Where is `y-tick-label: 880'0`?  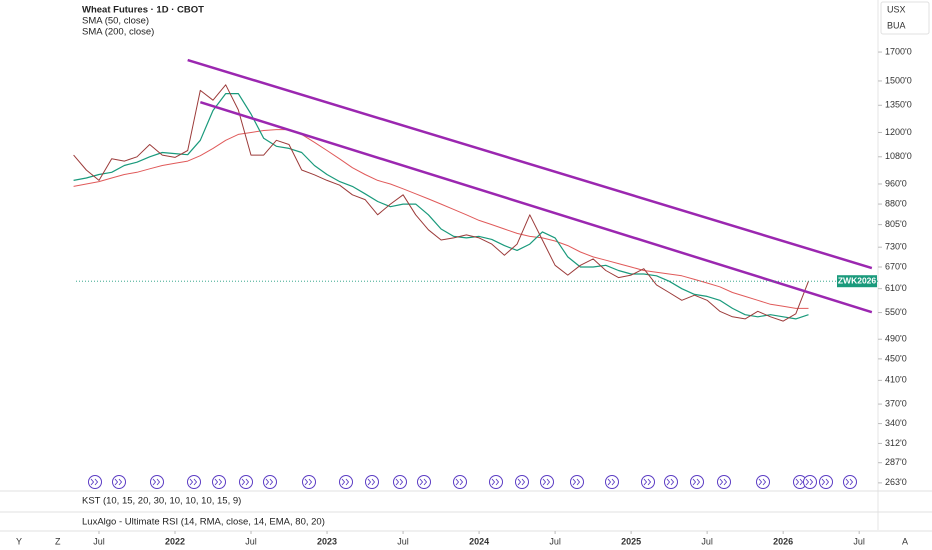
y-tick-label: 880'0 is located at coordinates (896, 203).